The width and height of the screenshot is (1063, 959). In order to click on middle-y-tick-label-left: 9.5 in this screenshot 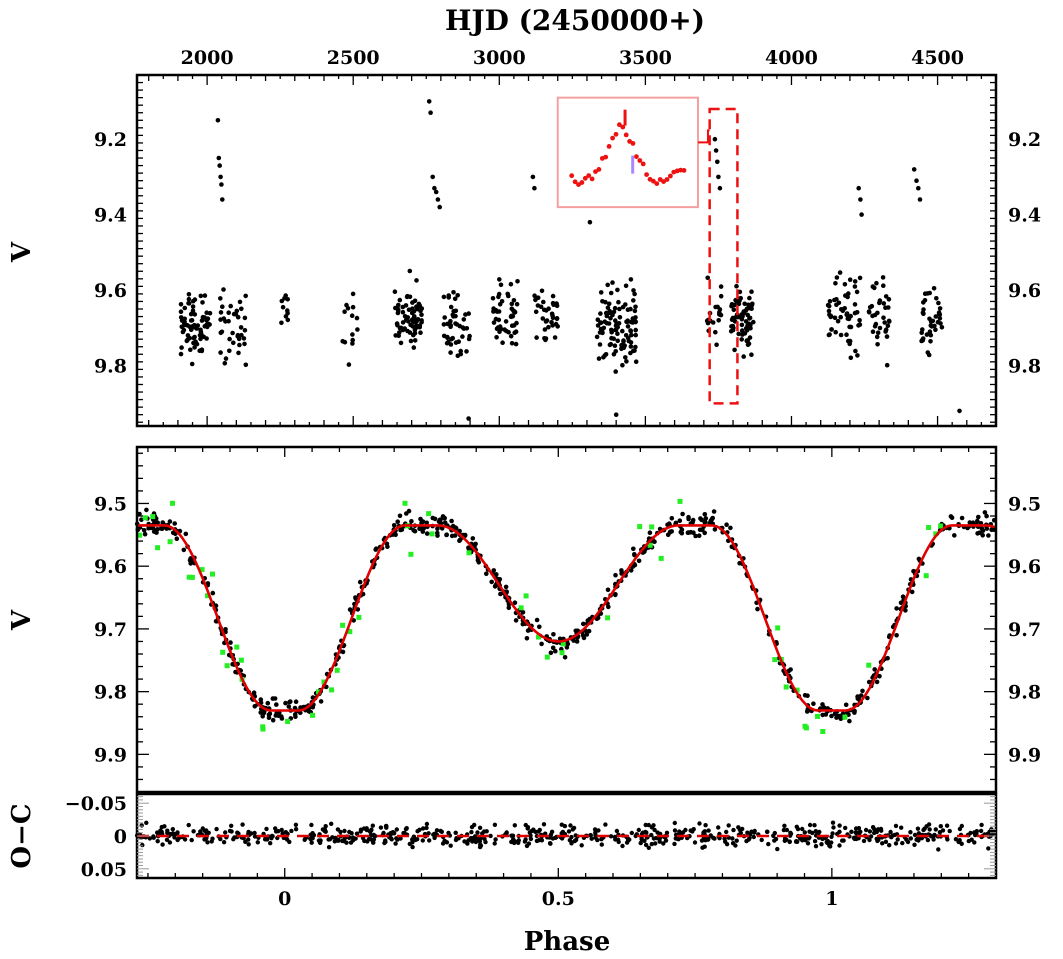, I will do `click(110, 504)`.